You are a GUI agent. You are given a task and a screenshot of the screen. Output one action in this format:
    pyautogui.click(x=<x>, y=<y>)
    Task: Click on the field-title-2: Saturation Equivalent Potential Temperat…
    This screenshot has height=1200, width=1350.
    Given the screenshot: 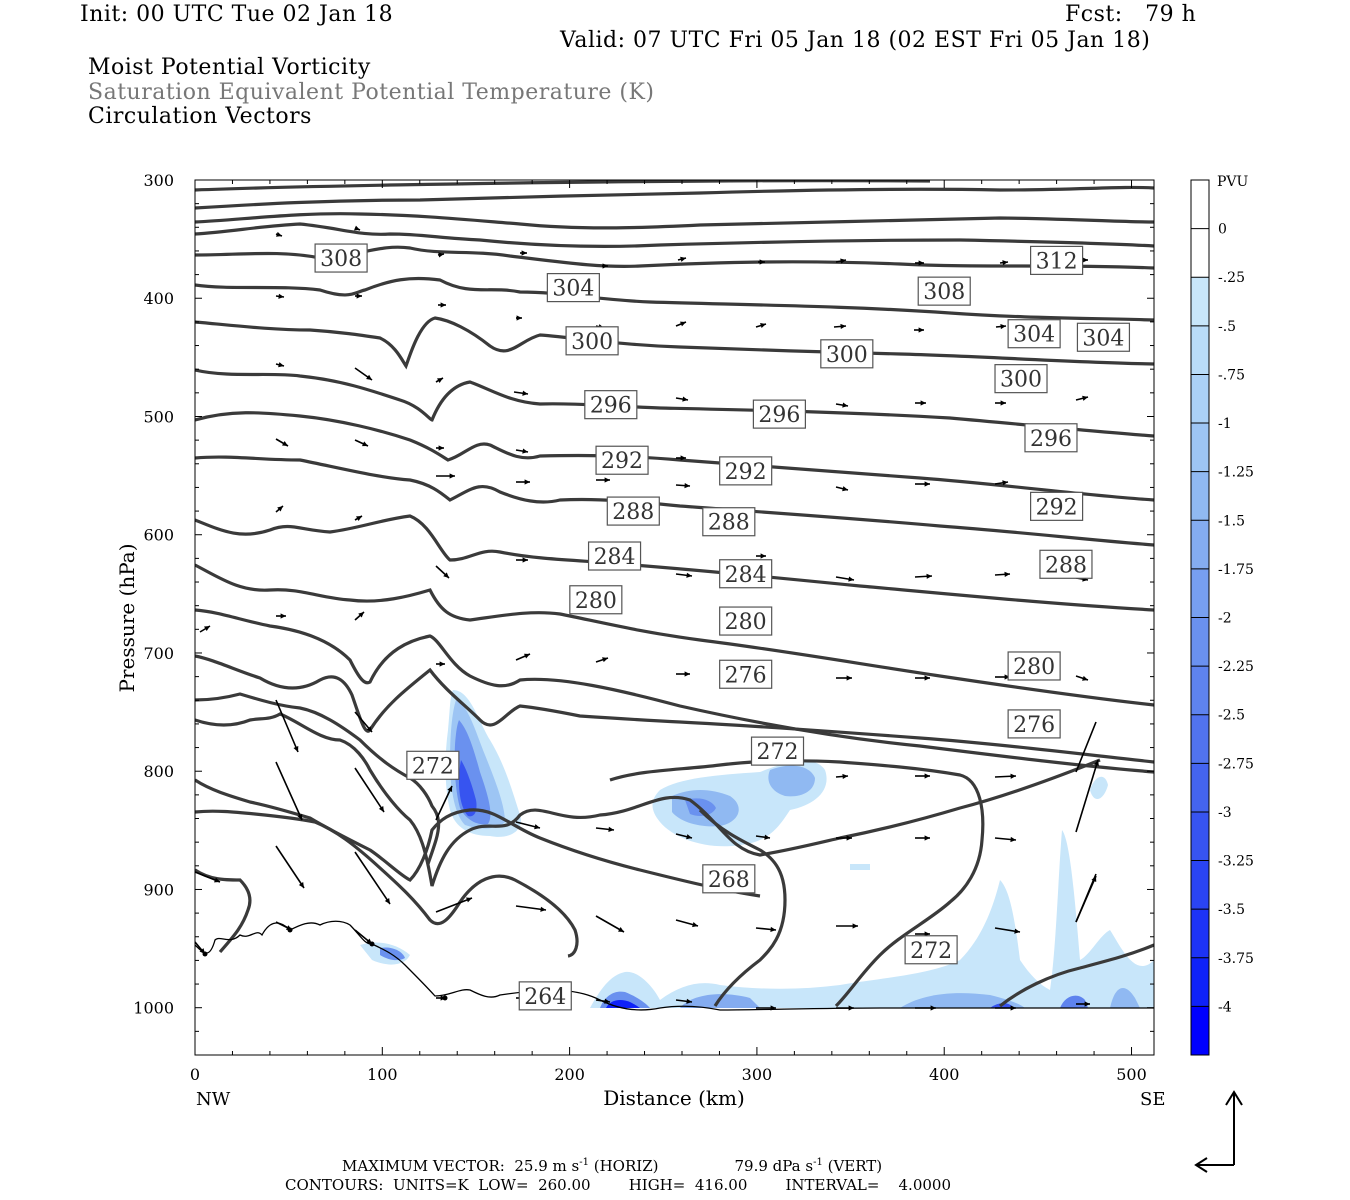 What is the action you would take?
    pyautogui.click(x=371, y=92)
    